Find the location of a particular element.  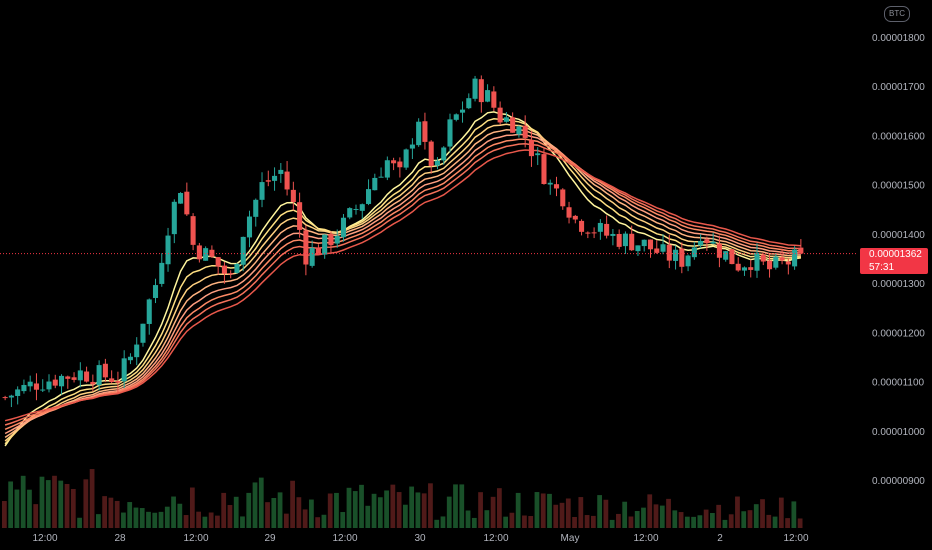

currency-badge: BTC is located at coordinates (897, 14).